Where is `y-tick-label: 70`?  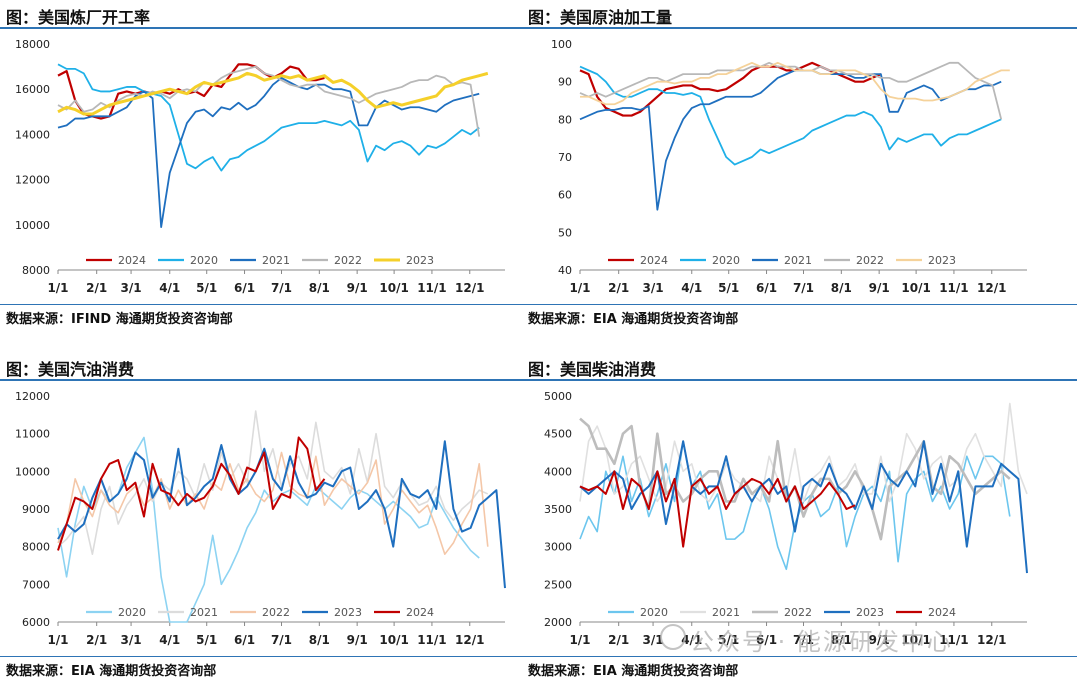
y-tick-label: 70 is located at coordinates (565, 157).